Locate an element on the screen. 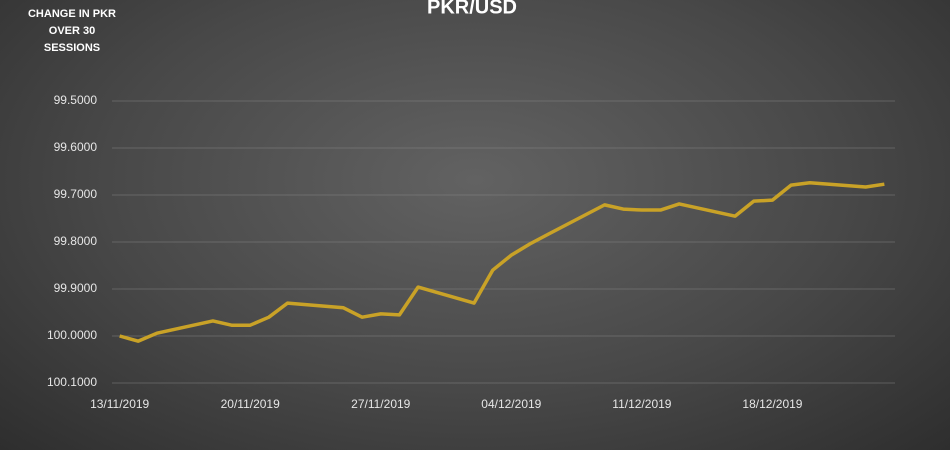 This screenshot has width=950, height=450. chart-title: PKR/USD is located at coordinates (472, 9).